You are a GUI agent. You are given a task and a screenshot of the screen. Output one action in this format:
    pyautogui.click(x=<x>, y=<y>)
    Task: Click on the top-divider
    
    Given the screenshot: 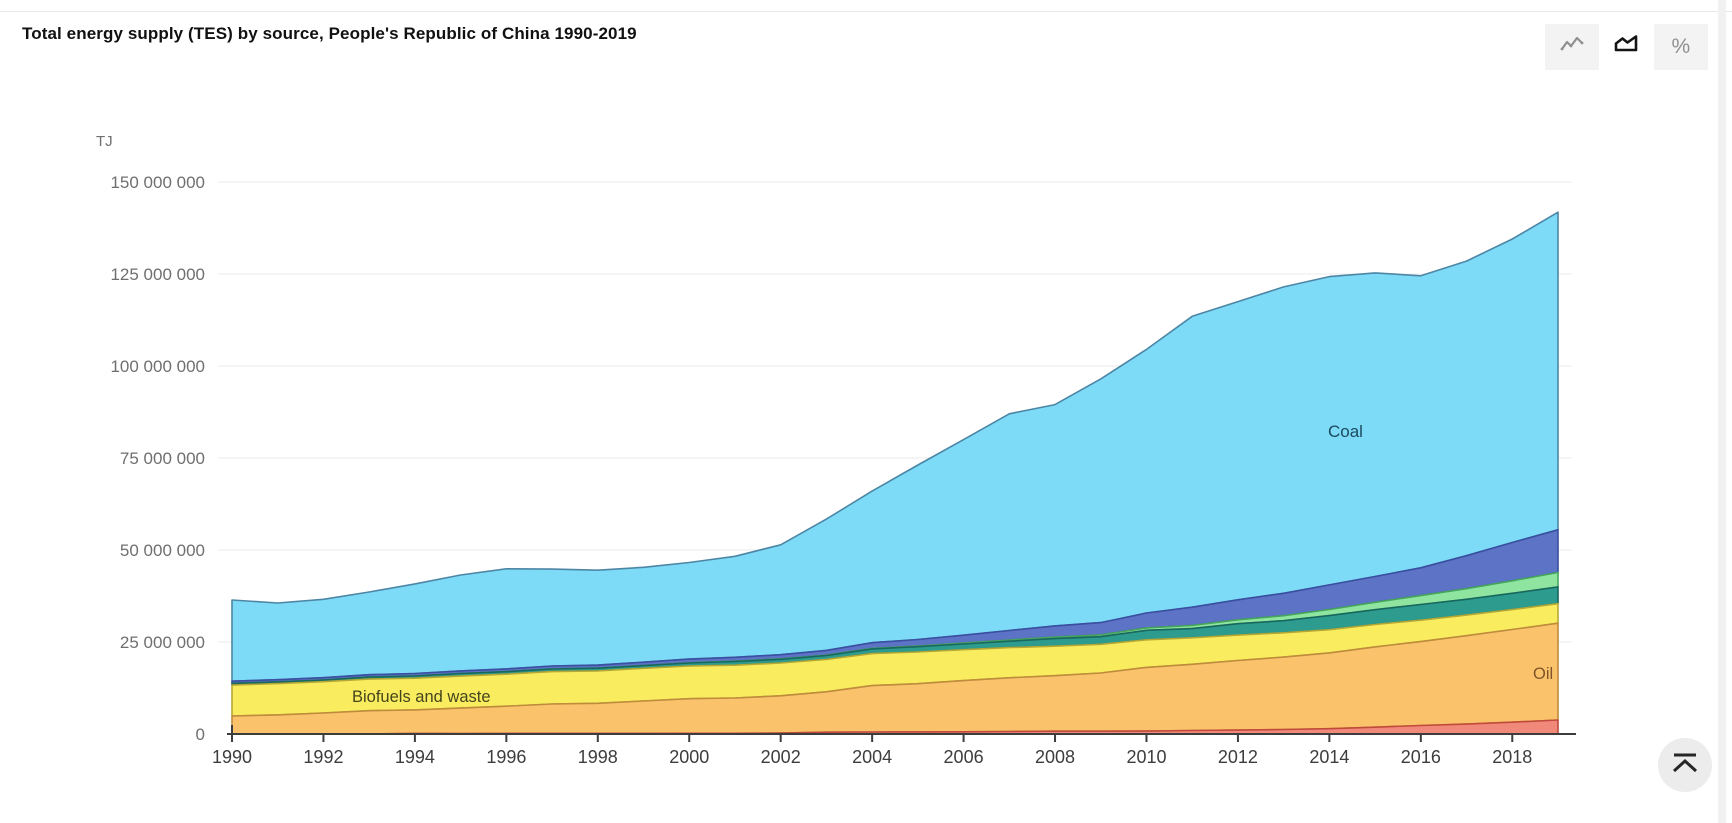 What is the action you would take?
    pyautogui.click(x=866, y=11)
    